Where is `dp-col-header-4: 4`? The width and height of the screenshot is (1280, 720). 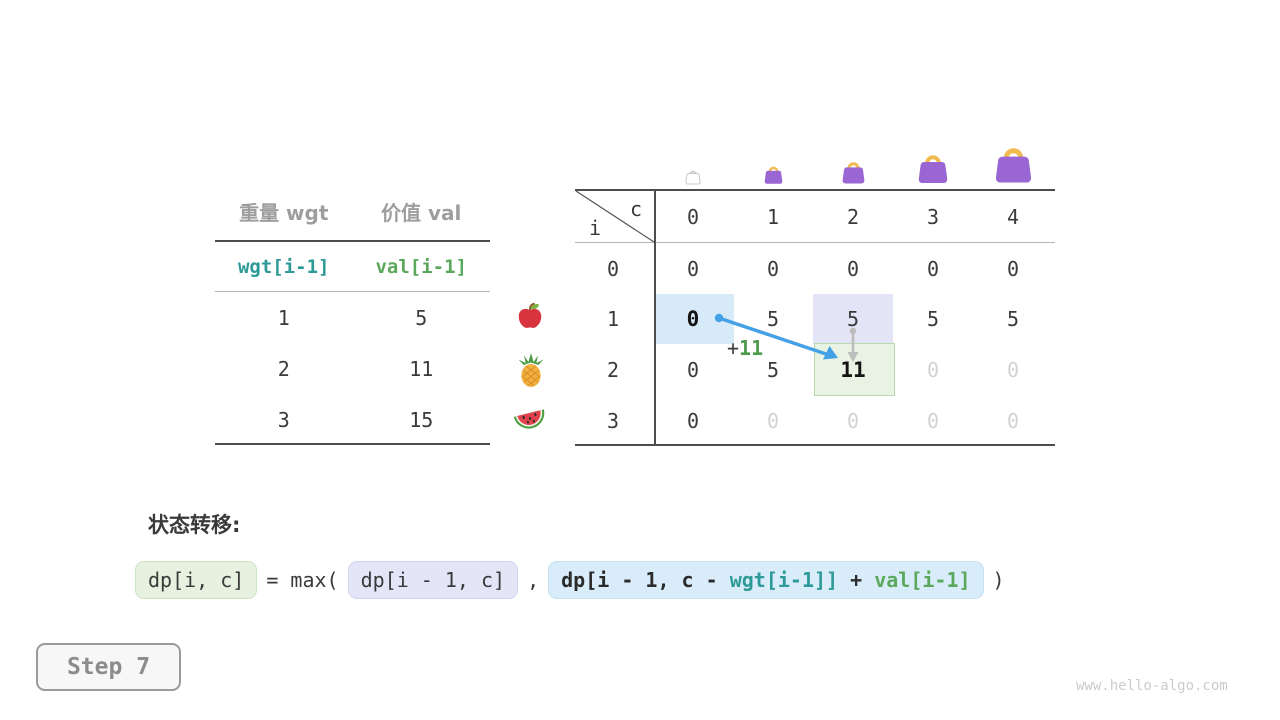 dp-col-header-4: 4 is located at coordinates (1013, 217).